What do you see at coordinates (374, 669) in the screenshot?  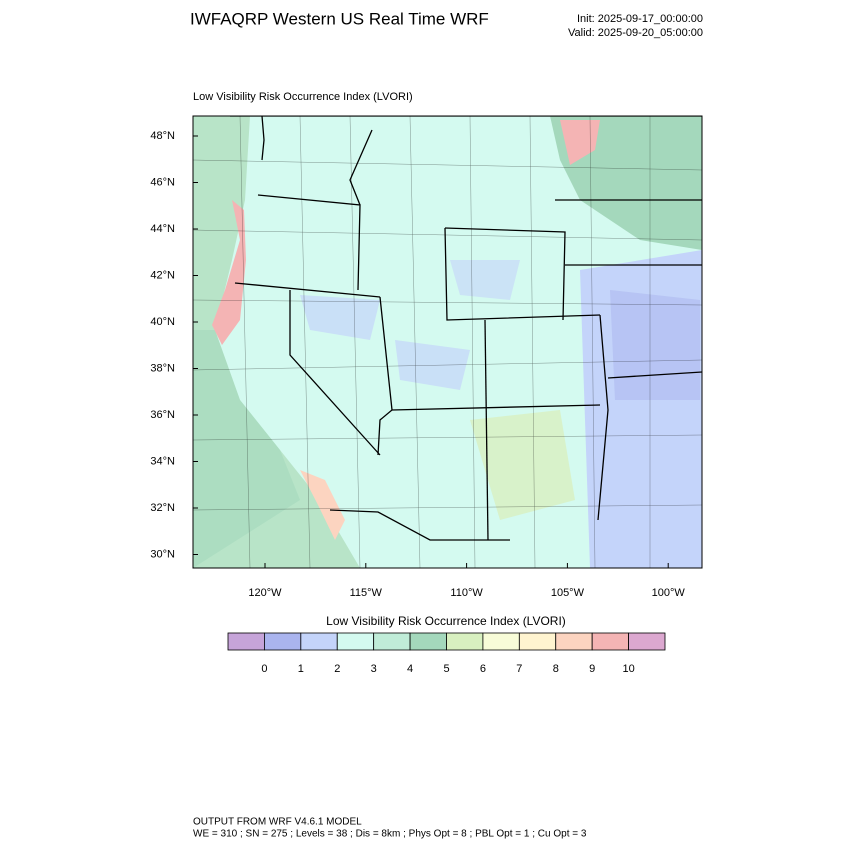 I see `colorbar-label: 3` at bounding box center [374, 669].